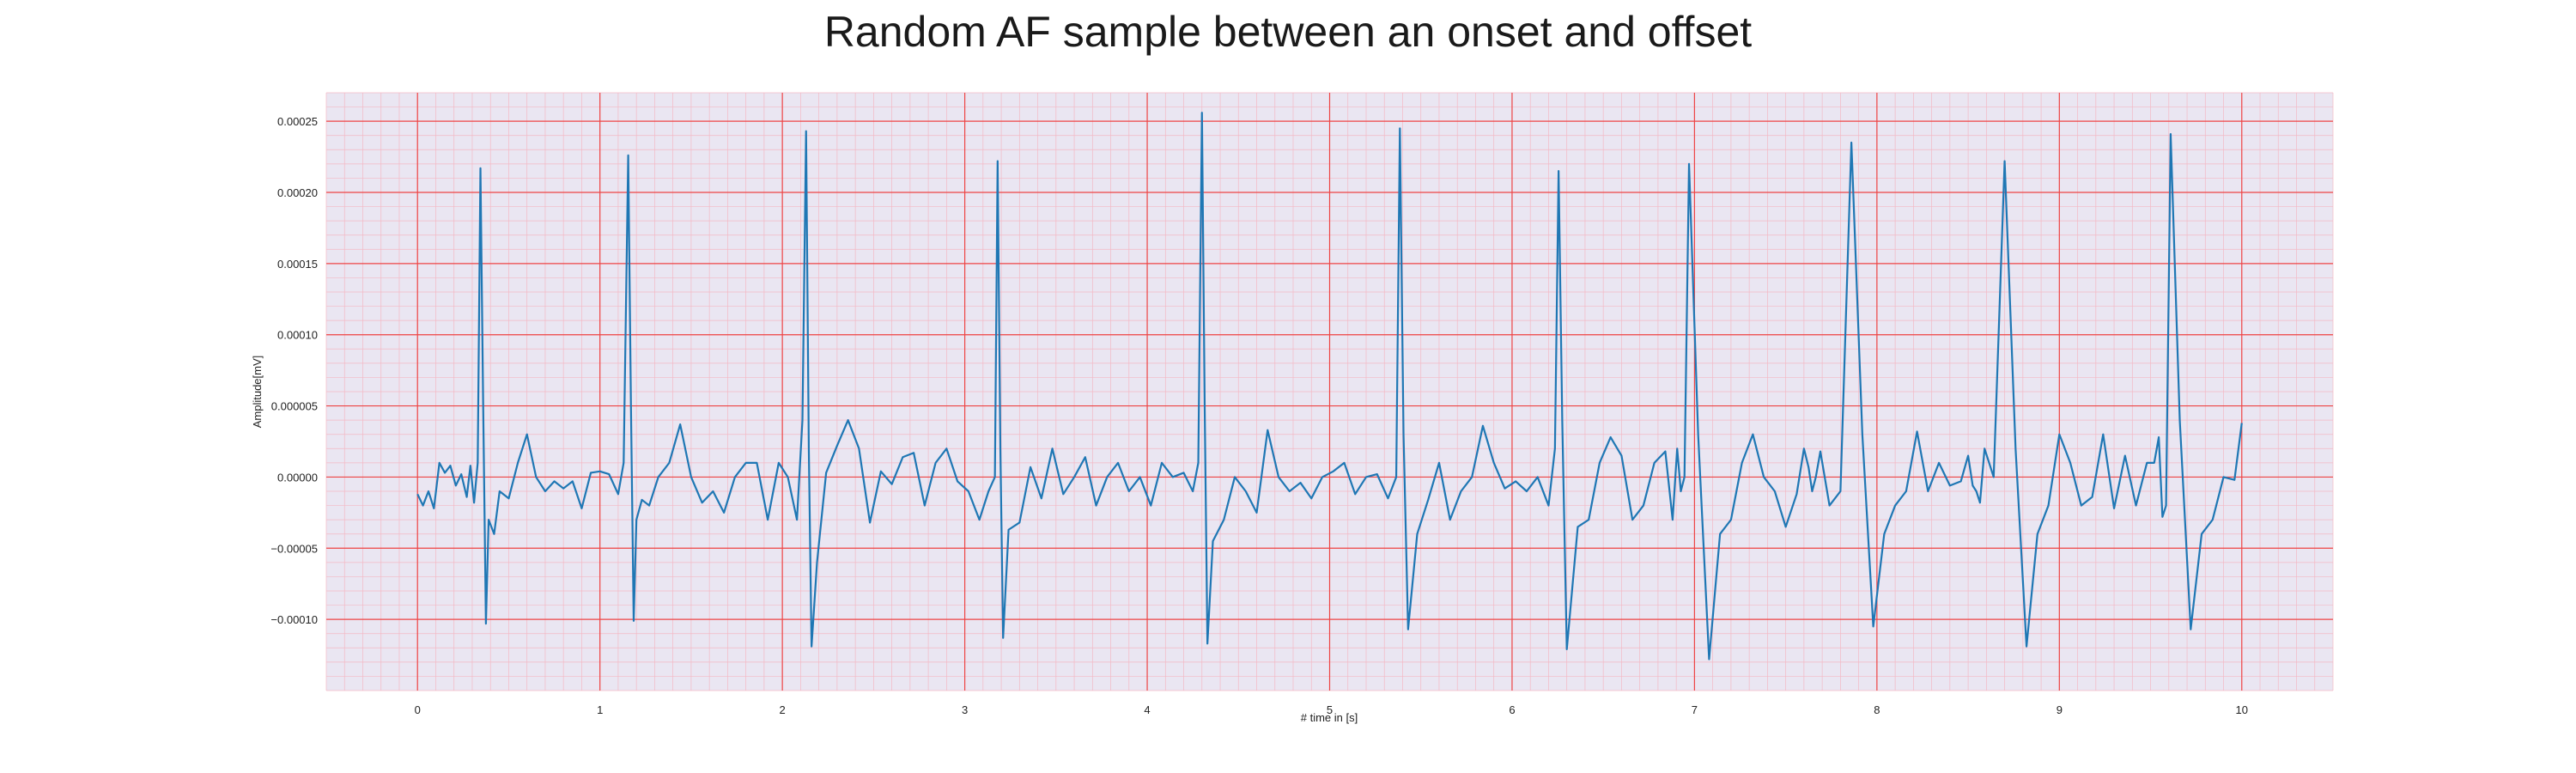 This screenshot has width=2576, height=773. What do you see at coordinates (297, 335) in the screenshot?
I see `y-tick-label: 0.00010` at bounding box center [297, 335].